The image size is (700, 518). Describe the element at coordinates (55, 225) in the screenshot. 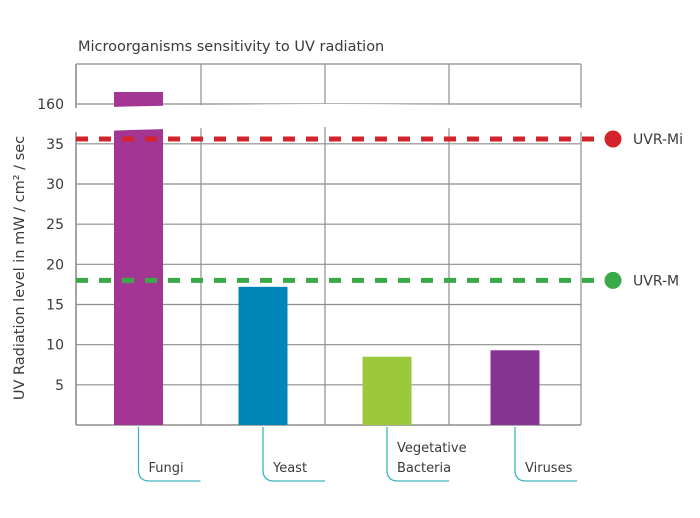

I see `y-tick-label: 25` at that location.